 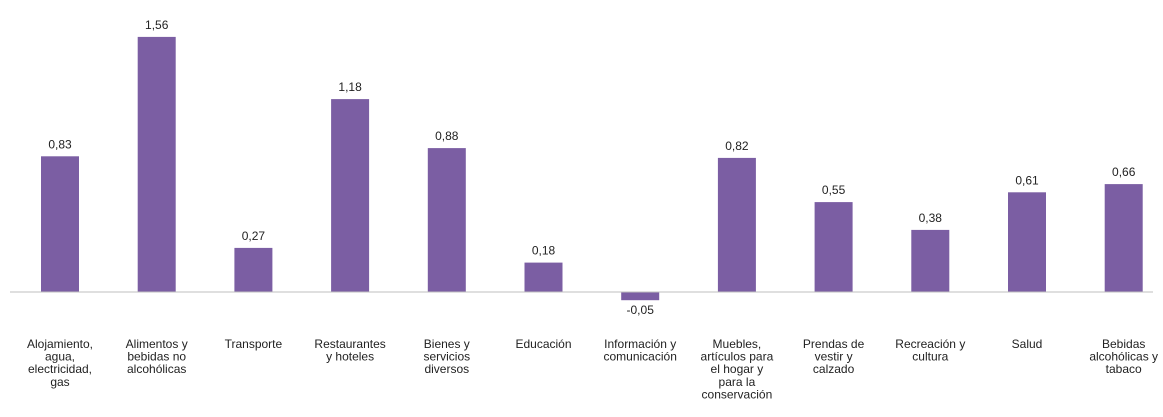 I want to click on category-label-11-line-1: alcohólicas y, so click(x=1123, y=357).